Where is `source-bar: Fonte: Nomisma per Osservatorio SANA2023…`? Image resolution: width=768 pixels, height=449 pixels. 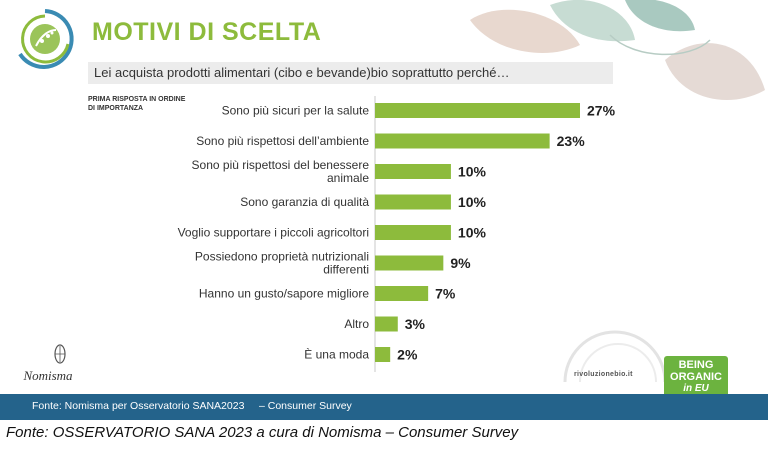 source-bar: Fonte: Nomisma per Osservatorio SANA2023… is located at coordinates (384, 407).